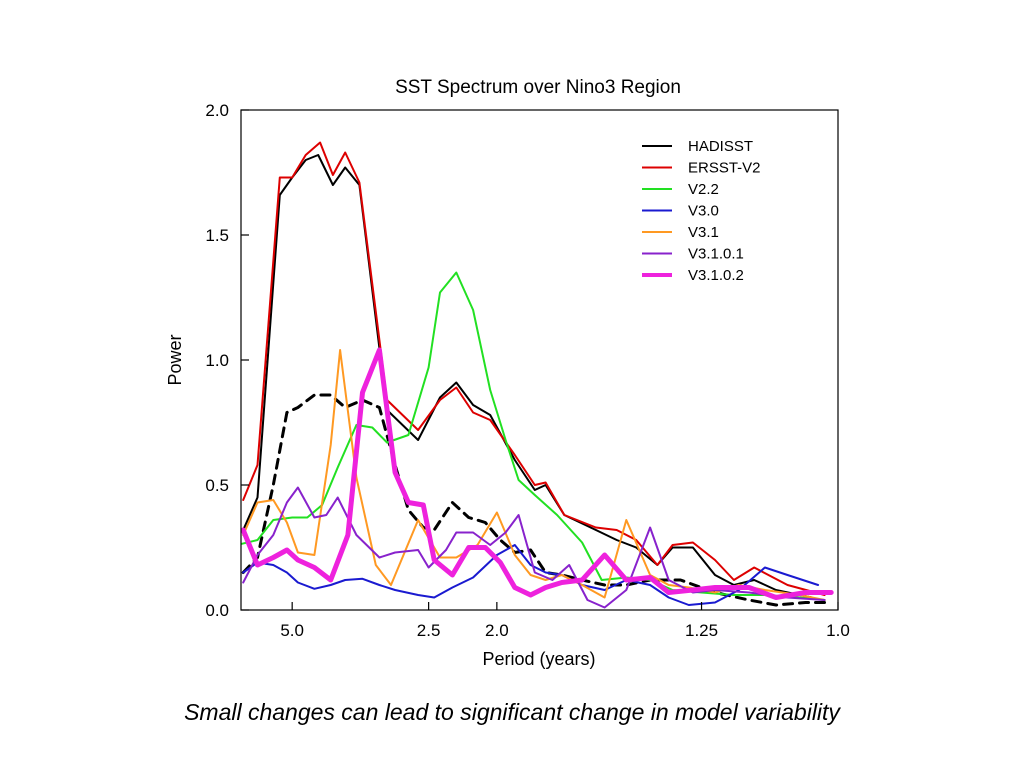  I want to click on legend-label: ERSST-V2, so click(724, 168).